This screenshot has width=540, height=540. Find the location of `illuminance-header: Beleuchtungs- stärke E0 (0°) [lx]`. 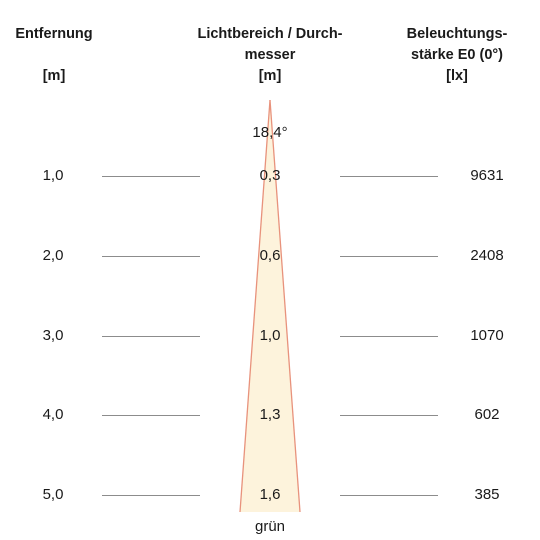

illuminance-header: Beleuchtungs- stärke E0 (0°) [lx] is located at coordinates (457, 55).